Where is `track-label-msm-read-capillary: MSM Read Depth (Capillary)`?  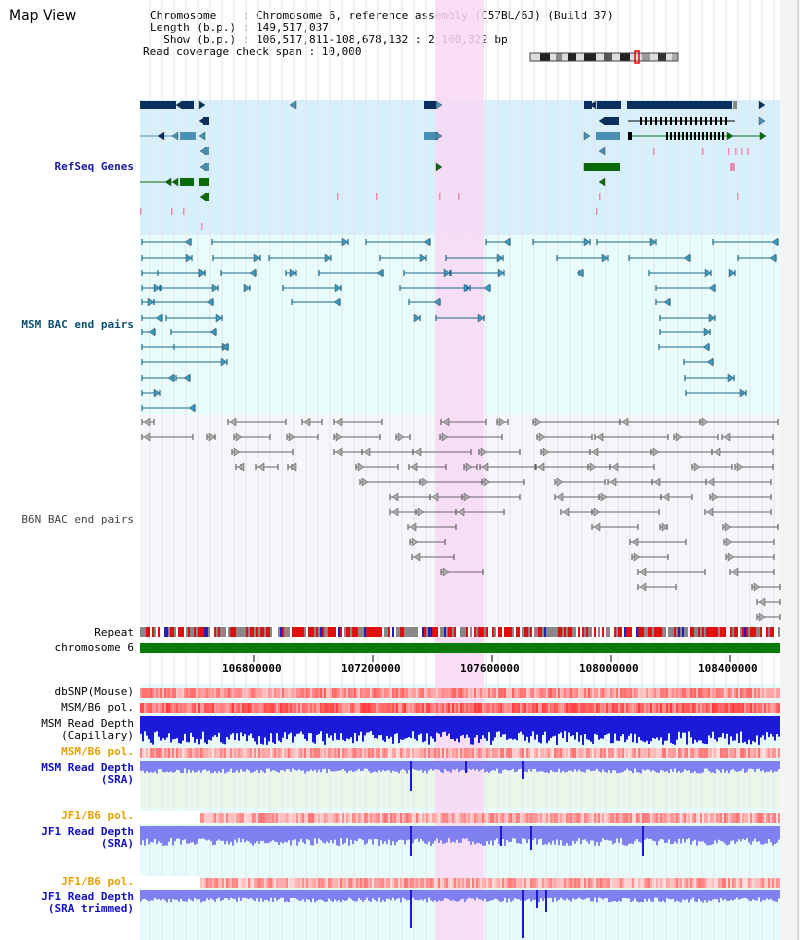 track-label-msm-read-capillary: MSM Read Depth (Capillary) is located at coordinates (87, 729).